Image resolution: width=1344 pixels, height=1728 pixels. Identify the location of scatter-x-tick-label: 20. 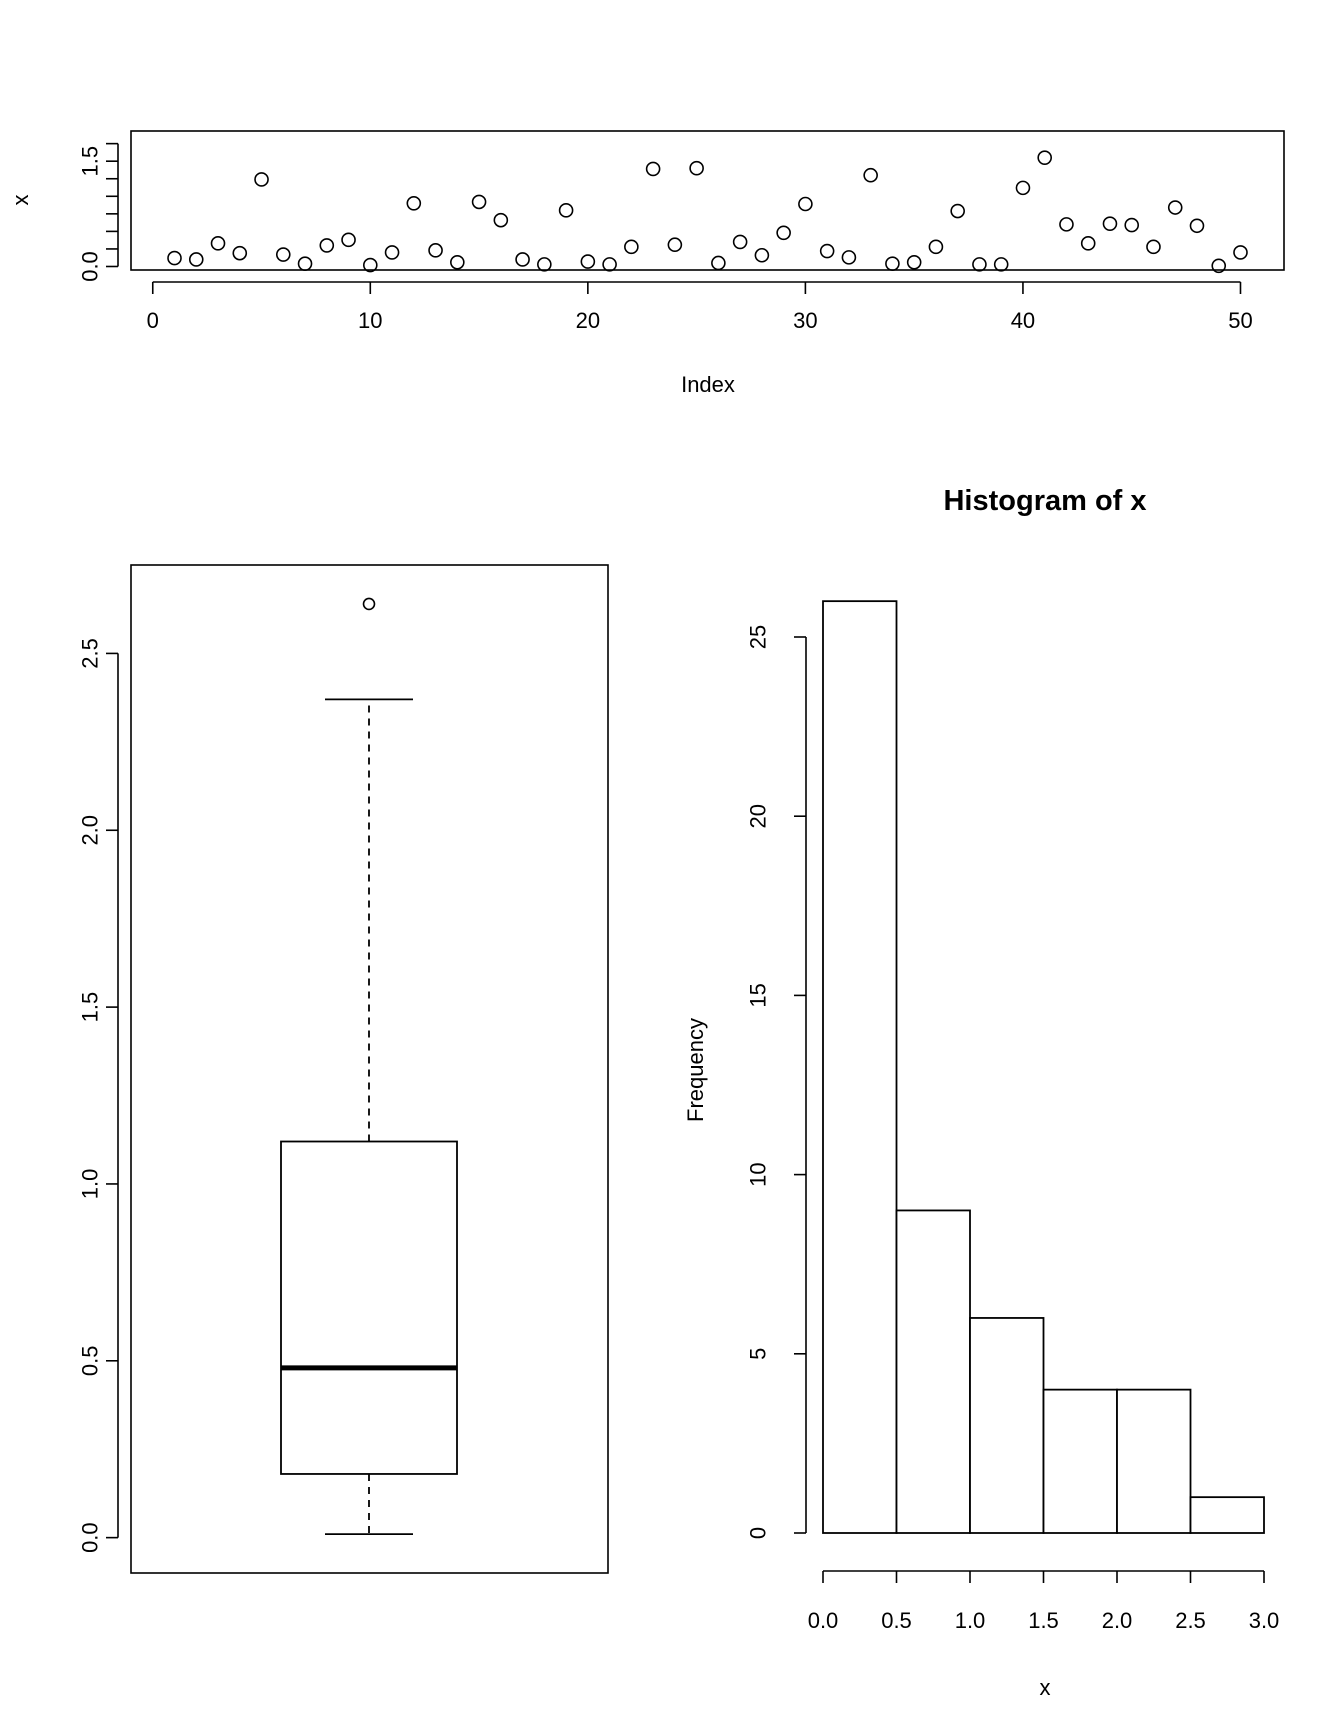
(588, 320).